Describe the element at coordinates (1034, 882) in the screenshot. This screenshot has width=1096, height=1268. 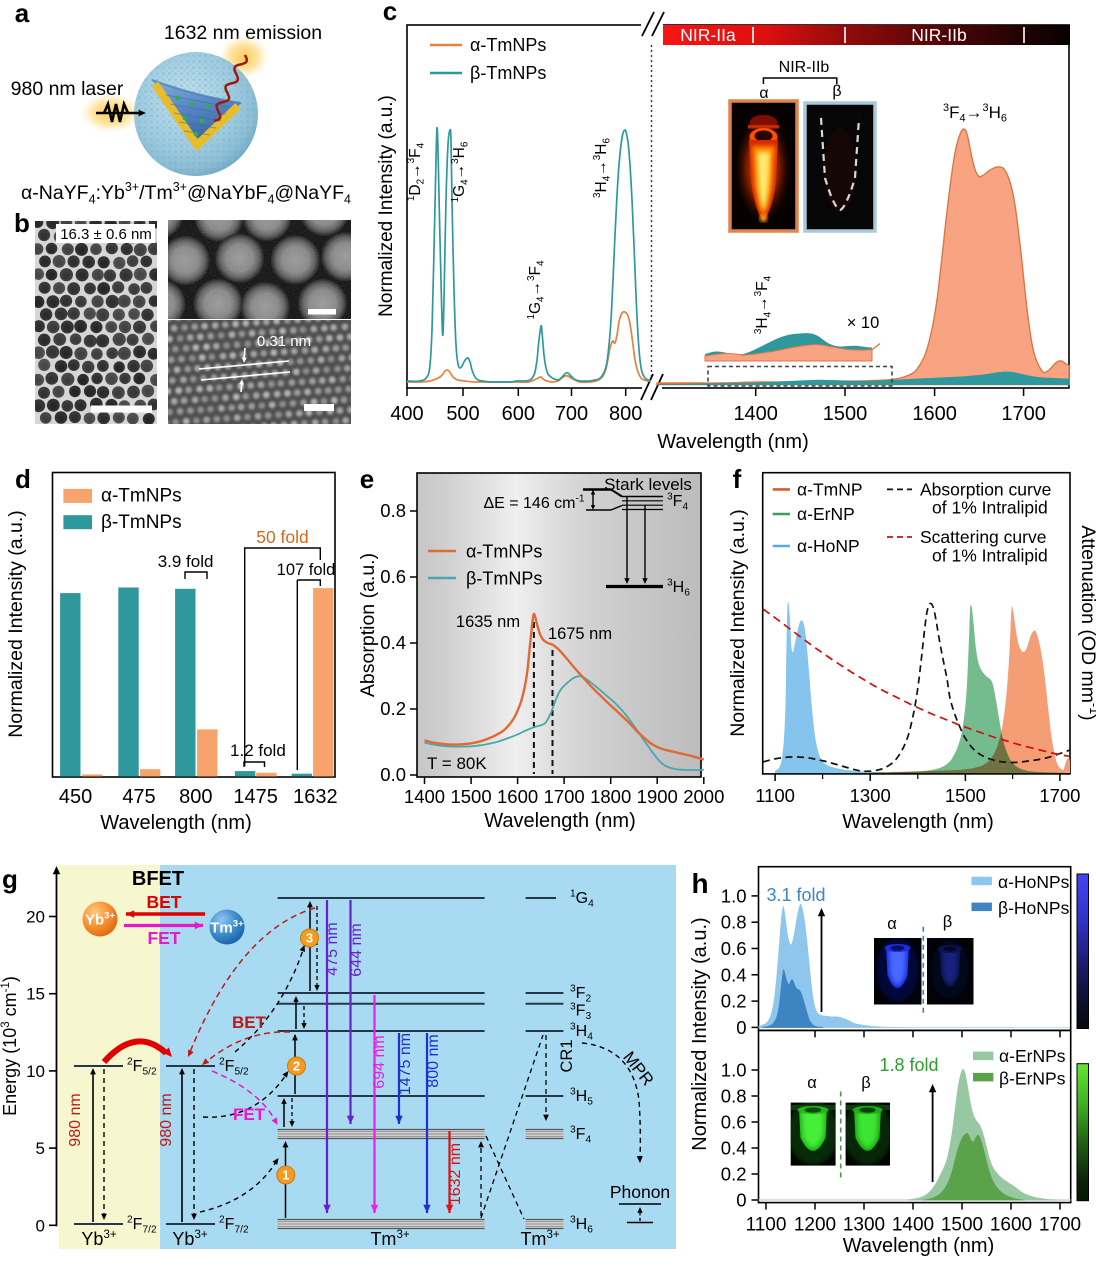
I see `svg-text: α-HoNPs` at that location.